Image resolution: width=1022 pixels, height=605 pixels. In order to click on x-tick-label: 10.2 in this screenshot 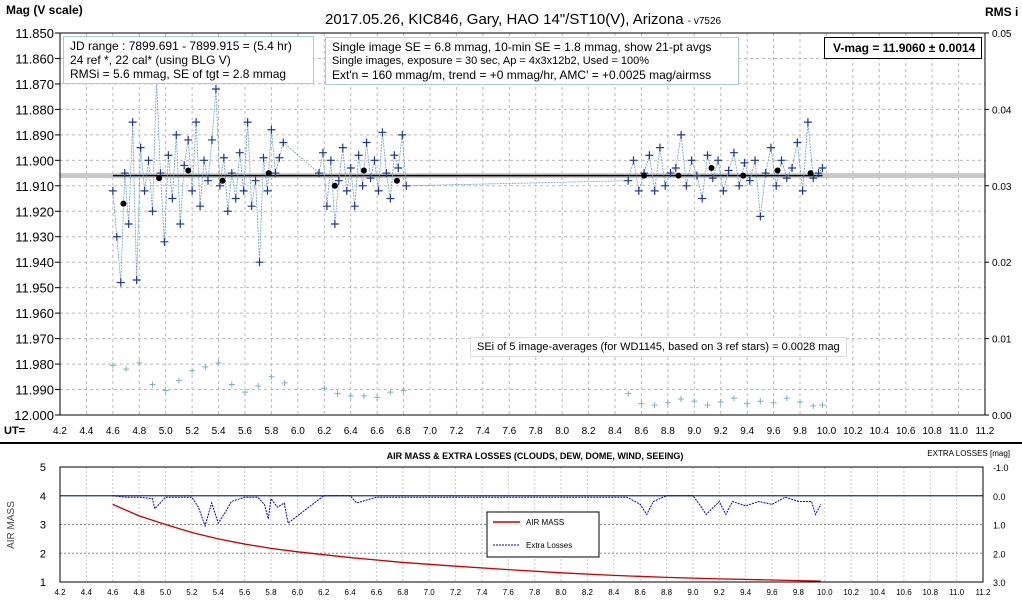, I will do `click(851, 592)`.